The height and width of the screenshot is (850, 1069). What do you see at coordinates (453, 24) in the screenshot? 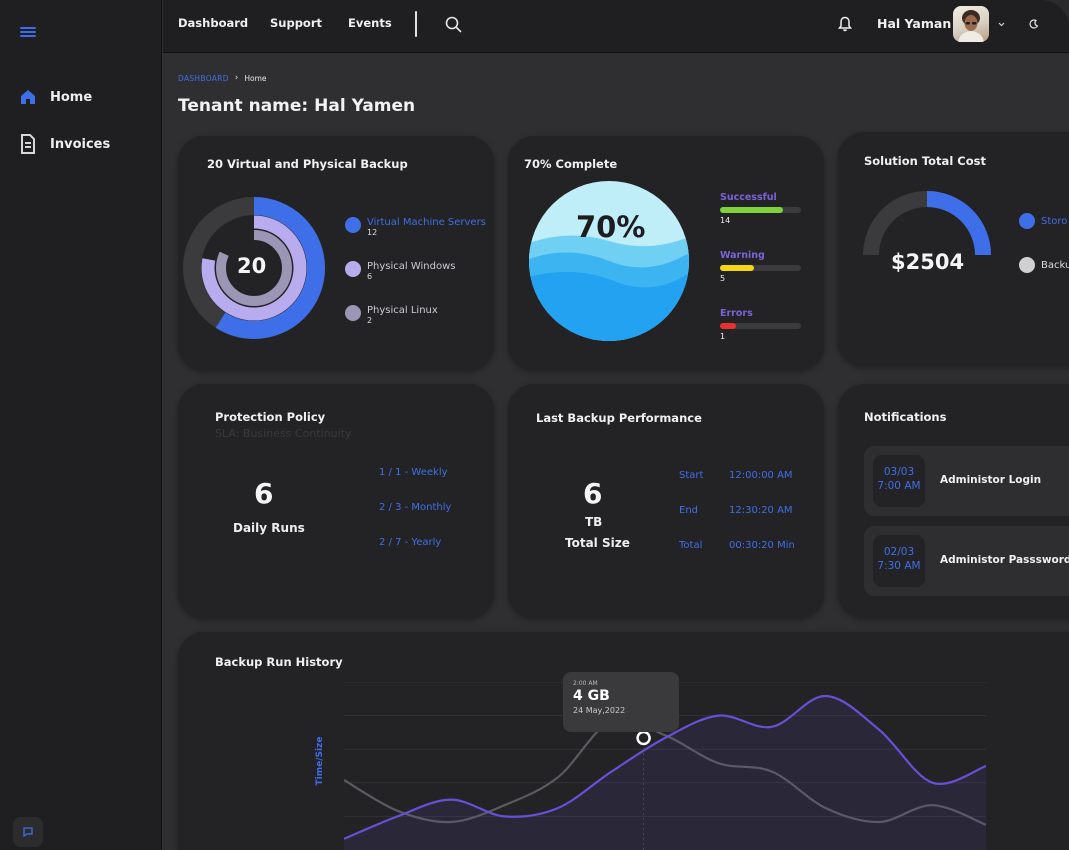
I see `search-icon` at bounding box center [453, 24].